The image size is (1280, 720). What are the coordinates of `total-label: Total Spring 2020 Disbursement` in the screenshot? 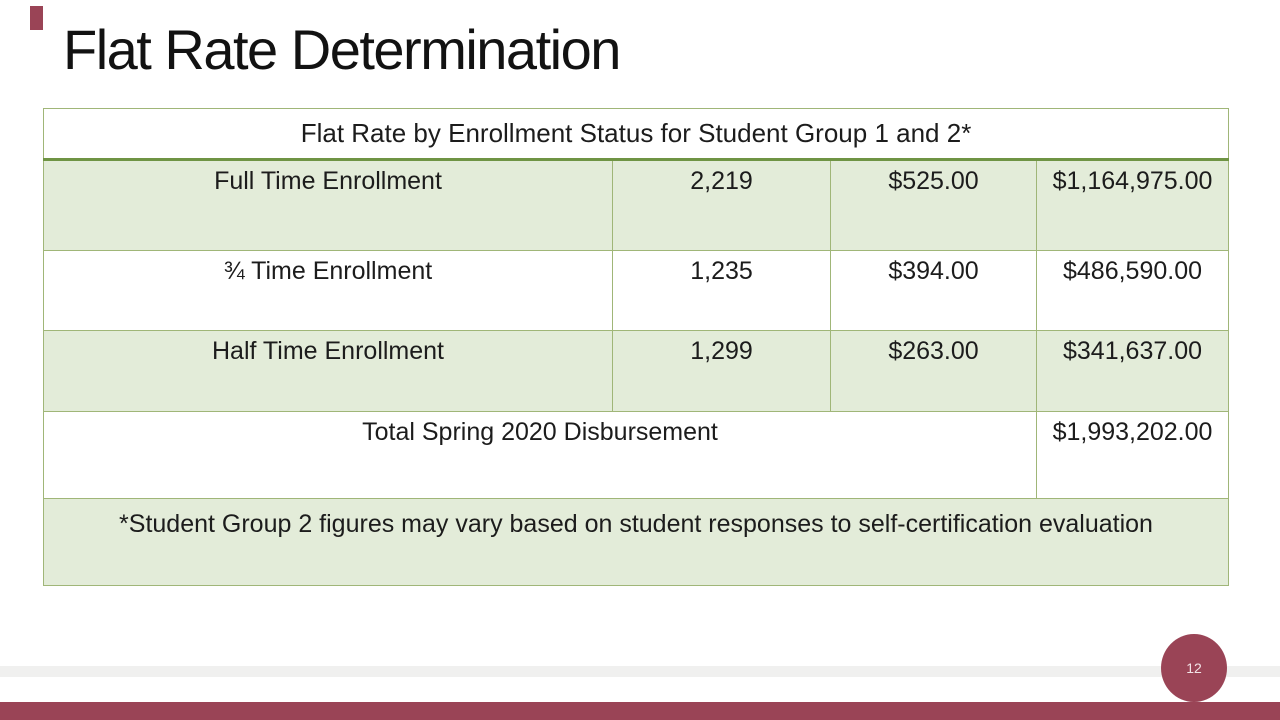 It's located at (540, 455).